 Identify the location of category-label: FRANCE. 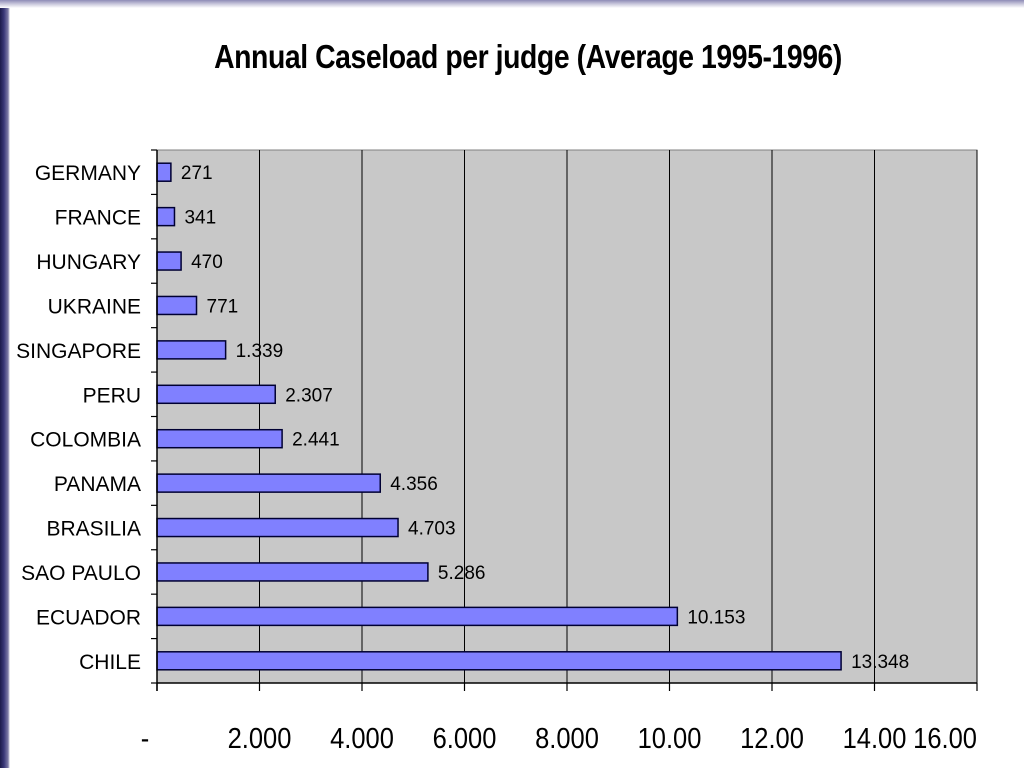
(98, 218).